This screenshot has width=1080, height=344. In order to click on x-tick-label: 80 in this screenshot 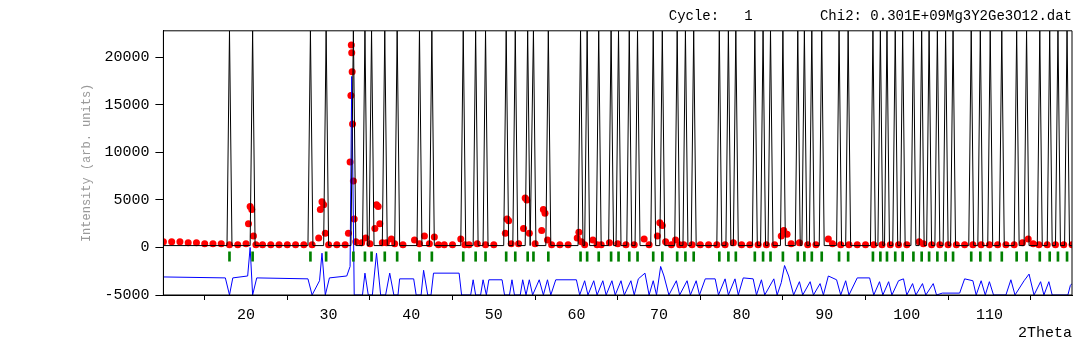, I will do `click(741, 315)`.